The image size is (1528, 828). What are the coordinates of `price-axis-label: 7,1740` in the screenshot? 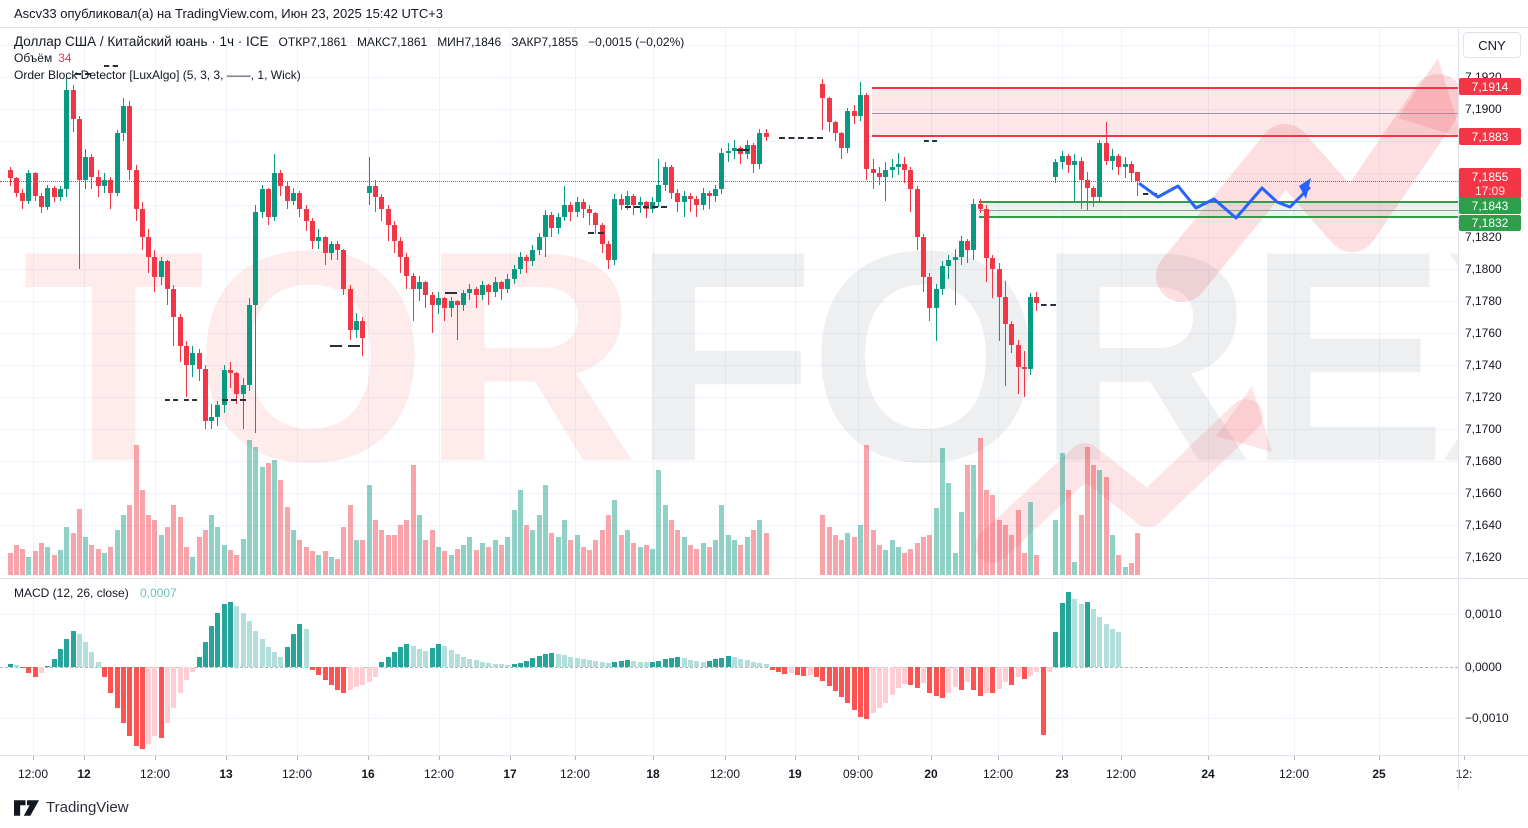 It's located at (1483, 365).